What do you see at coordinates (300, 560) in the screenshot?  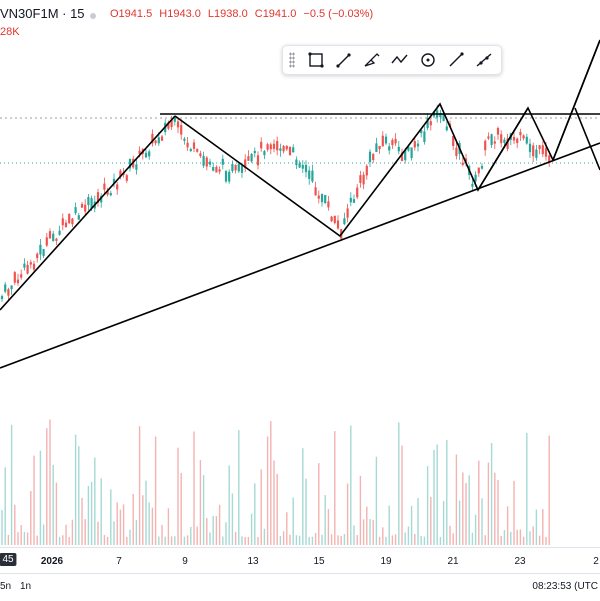 I see `time-axis: 45 2026 7 9 13 15 19 21 23 2` at bounding box center [300, 560].